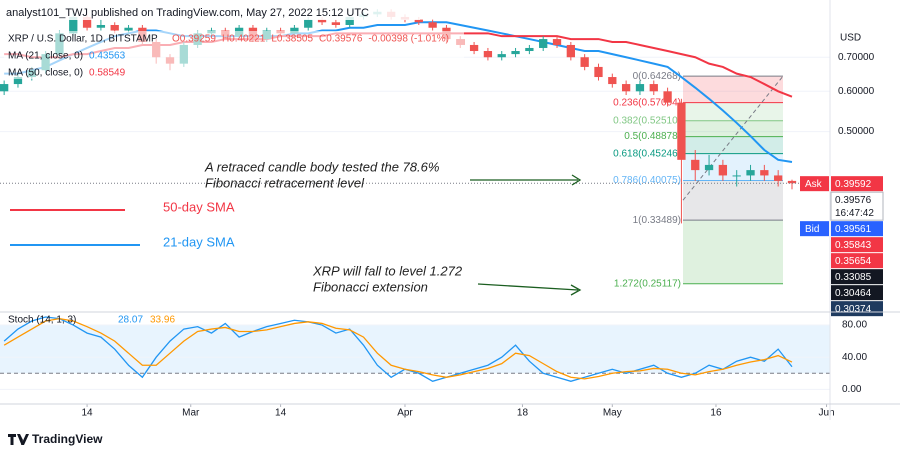 This screenshot has width=900, height=457. What do you see at coordinates (107, 56) in the screenshot?
I see `legend-ma-value: 0.43563` at bounding box center [107, 56].